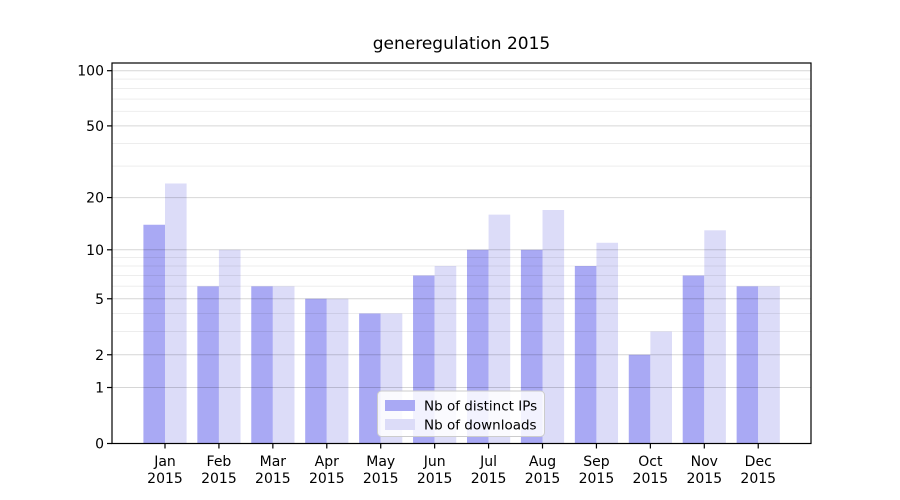 This screenshot has width=900, height=500. I want to click on x-tick-label-year-dec: 2015, so click(758, 479).